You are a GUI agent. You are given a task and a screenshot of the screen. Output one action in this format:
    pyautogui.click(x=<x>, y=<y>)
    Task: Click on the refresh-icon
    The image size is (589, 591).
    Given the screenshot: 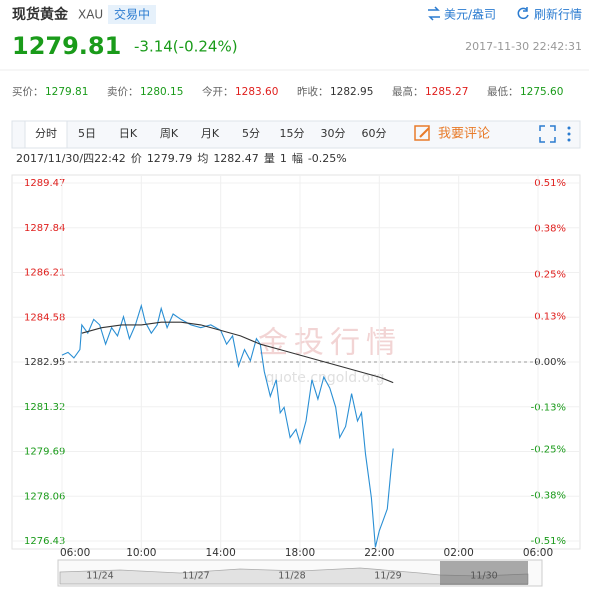 What is the action you would take?
    pyautogui.click(x=523, y=13)
    